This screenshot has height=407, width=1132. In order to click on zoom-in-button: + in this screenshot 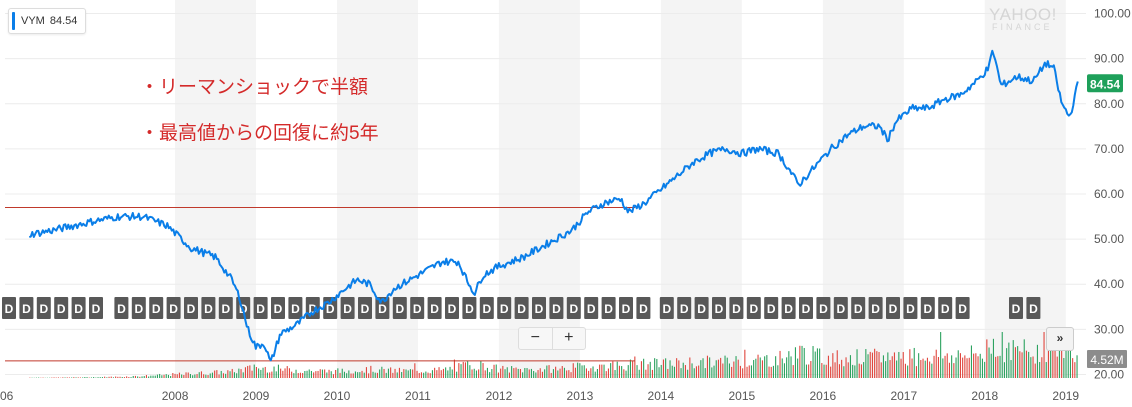, I will do `click(568, 338)`.